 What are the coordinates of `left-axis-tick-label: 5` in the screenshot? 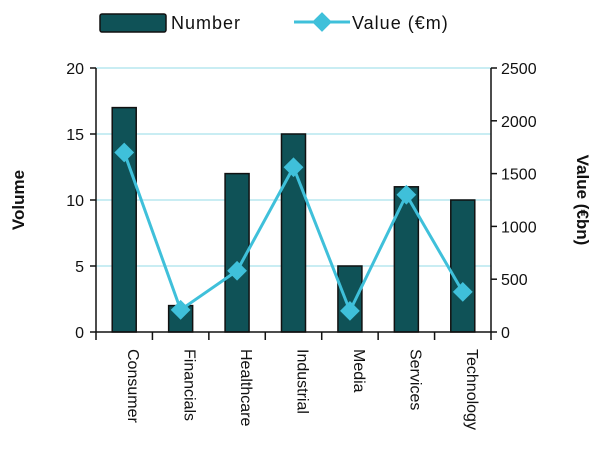 It's located at (79, 267).